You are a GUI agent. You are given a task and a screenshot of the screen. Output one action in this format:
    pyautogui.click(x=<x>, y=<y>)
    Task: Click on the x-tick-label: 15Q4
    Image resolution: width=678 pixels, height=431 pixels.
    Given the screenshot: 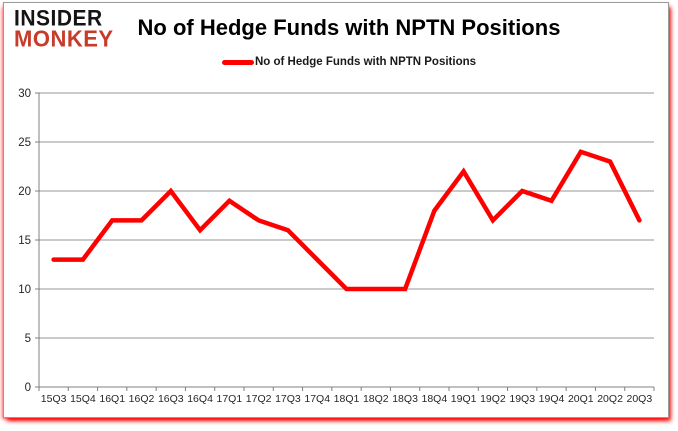 What is the action you would take?
    pyautogui.click(x=83, y=399)
    